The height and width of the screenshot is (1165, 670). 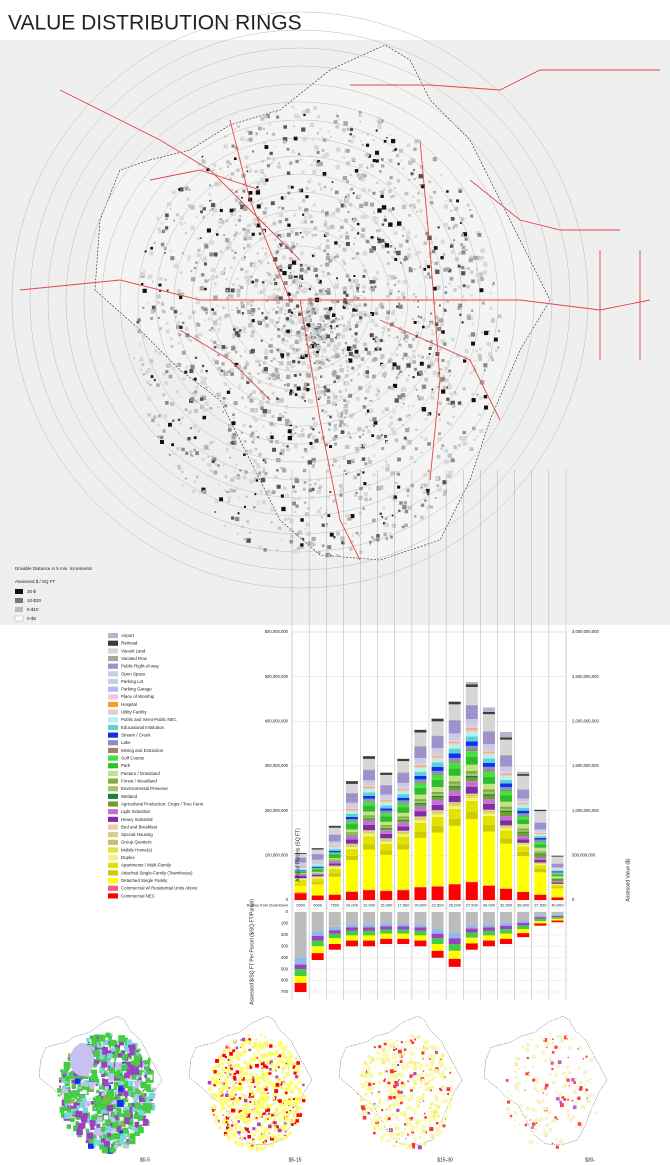 What do you see at coordinates (317, 905) in the screenshot?
I see `category-box` at bounding box center [317, 905].